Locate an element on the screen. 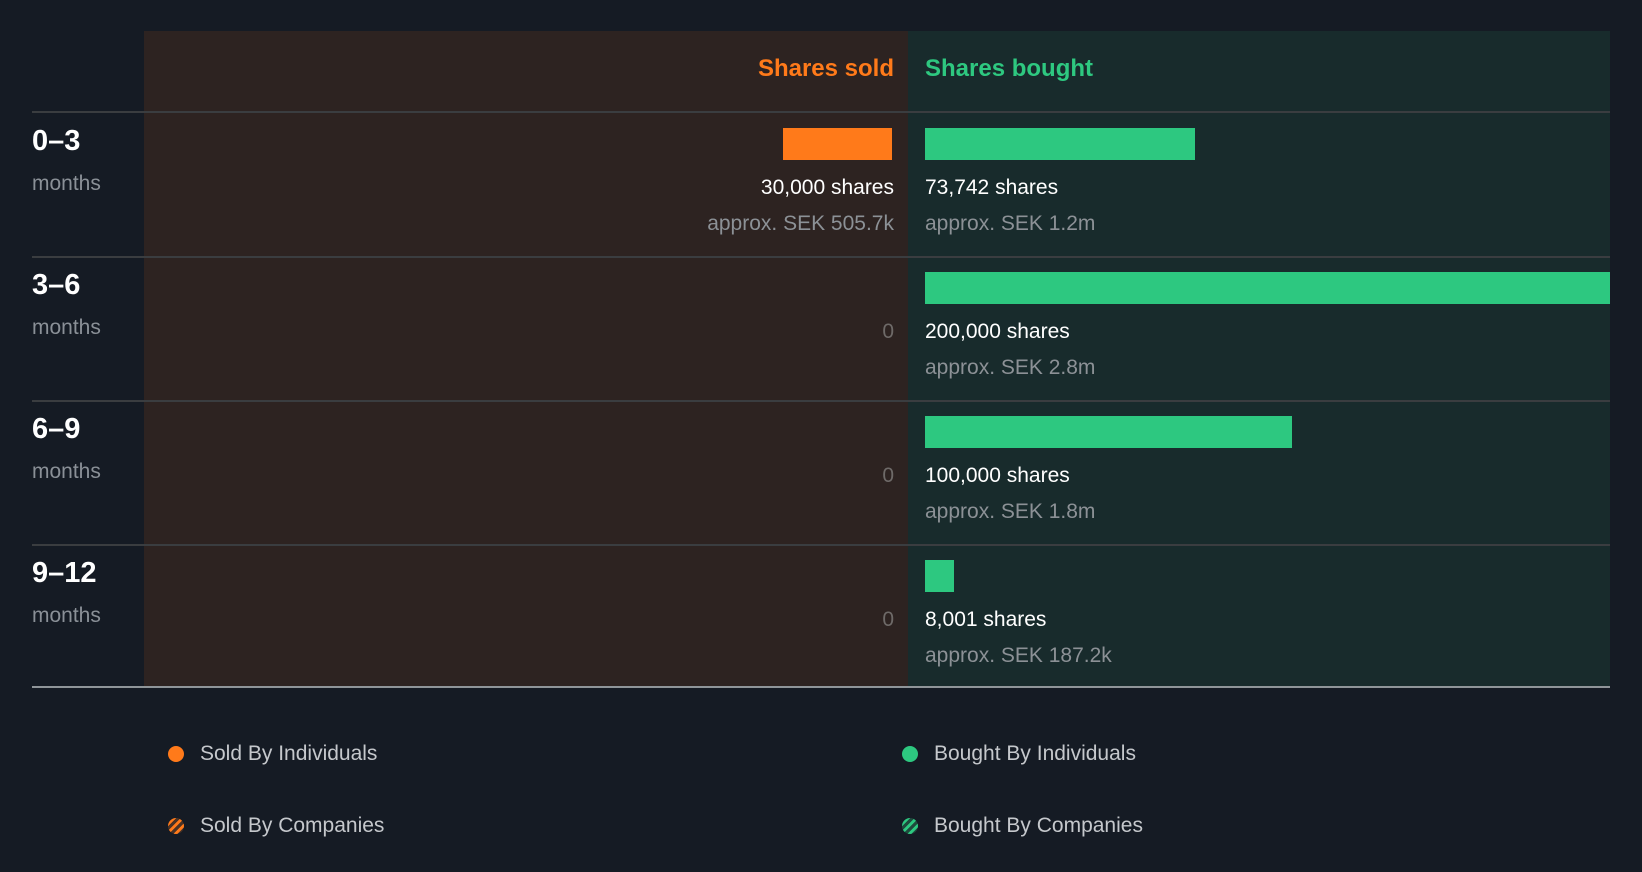 The width and height of the screenshot is (1642, 872). sold-bar is located at coordinates (837, 144).